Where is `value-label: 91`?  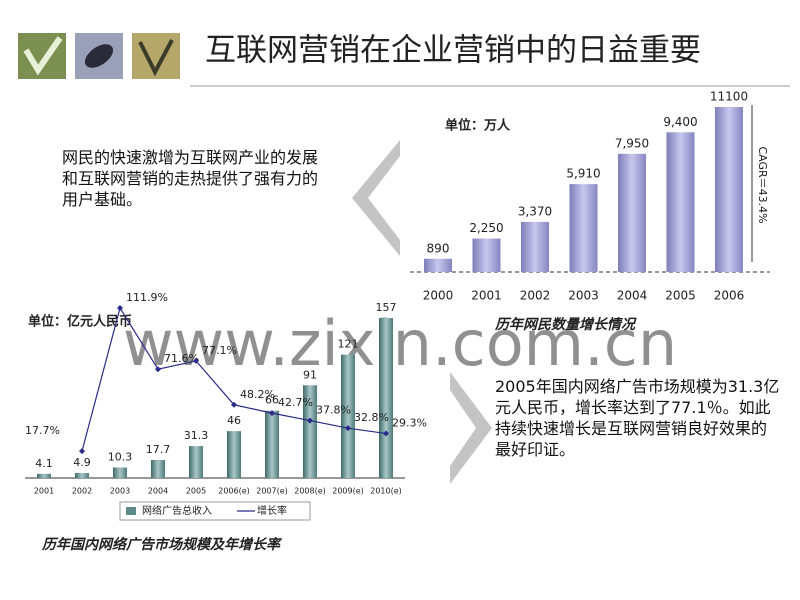
value-label: 91 is located at coordinates (310, 374).